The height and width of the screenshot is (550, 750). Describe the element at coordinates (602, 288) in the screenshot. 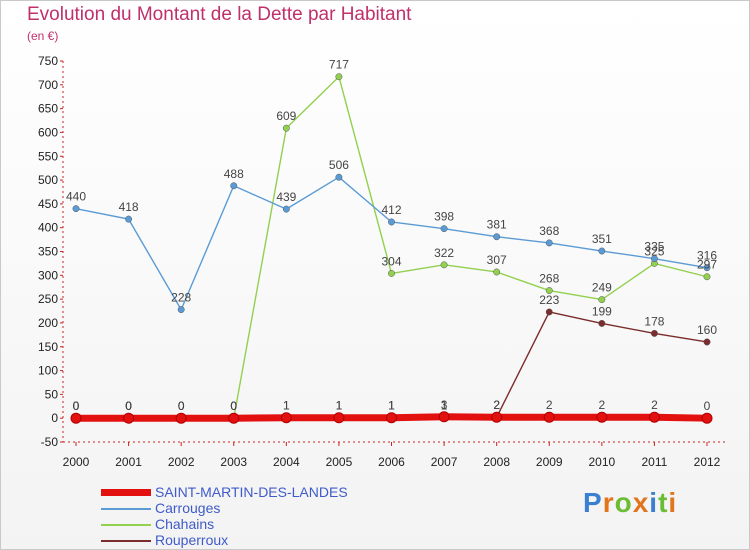

I see `data-label: 249` at that location.